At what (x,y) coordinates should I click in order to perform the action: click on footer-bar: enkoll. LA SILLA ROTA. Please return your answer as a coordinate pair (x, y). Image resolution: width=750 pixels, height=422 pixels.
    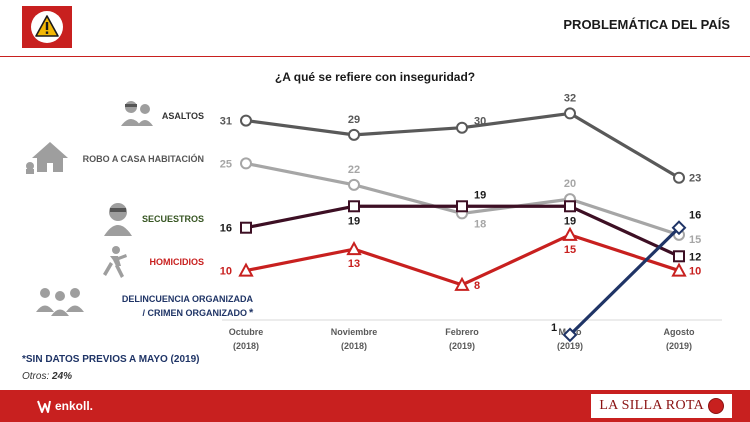
    Looking at the image, I should click on (375, 406).